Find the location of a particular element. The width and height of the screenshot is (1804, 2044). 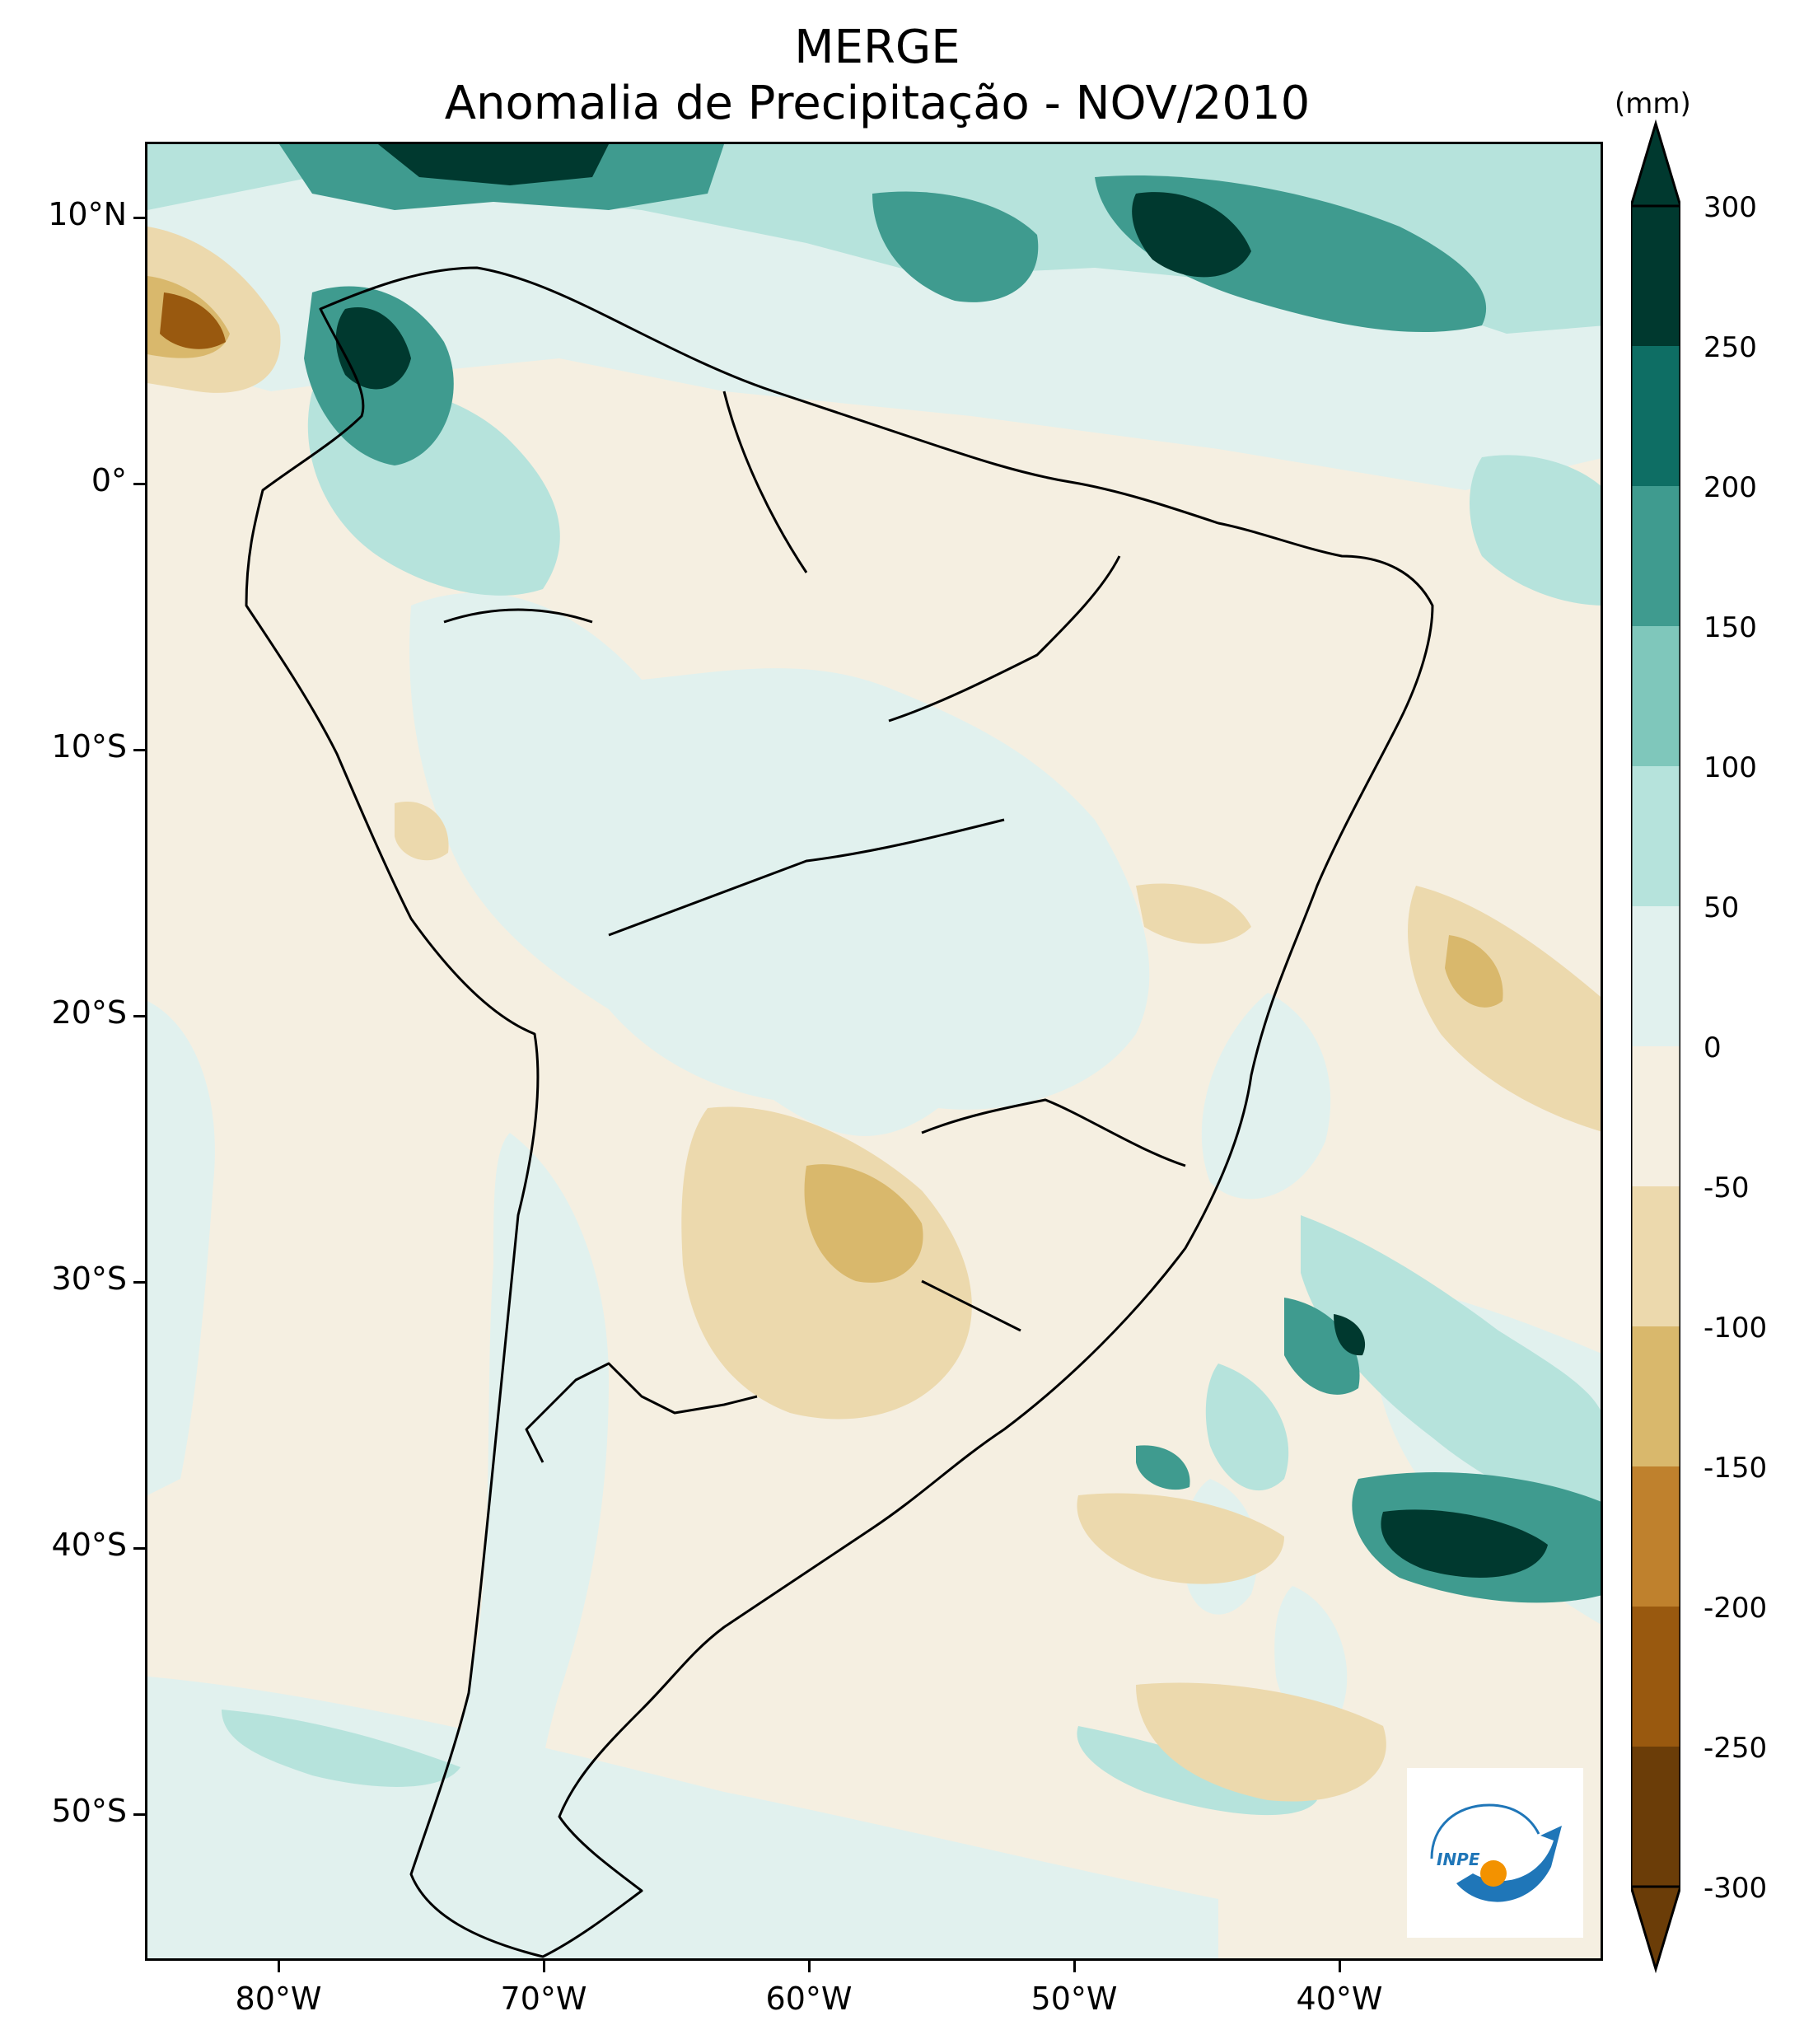

lon-label-40w: 40°W is located at coordinates (1339, 1999).